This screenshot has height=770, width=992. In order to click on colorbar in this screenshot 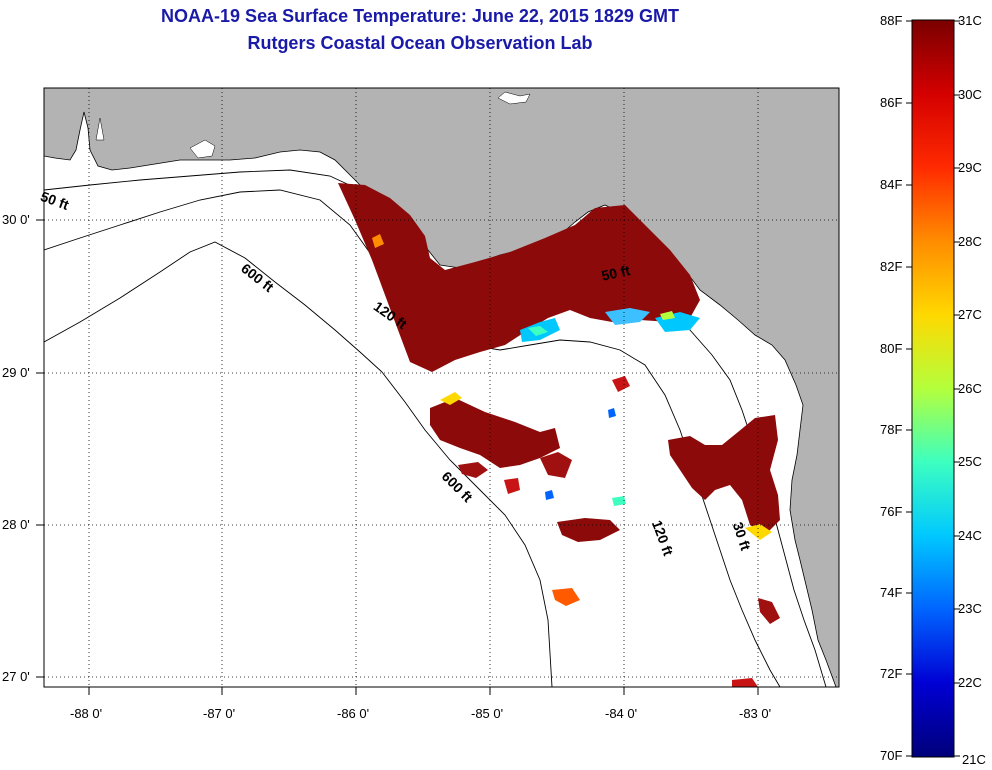, I will do `click(933, 388)`.